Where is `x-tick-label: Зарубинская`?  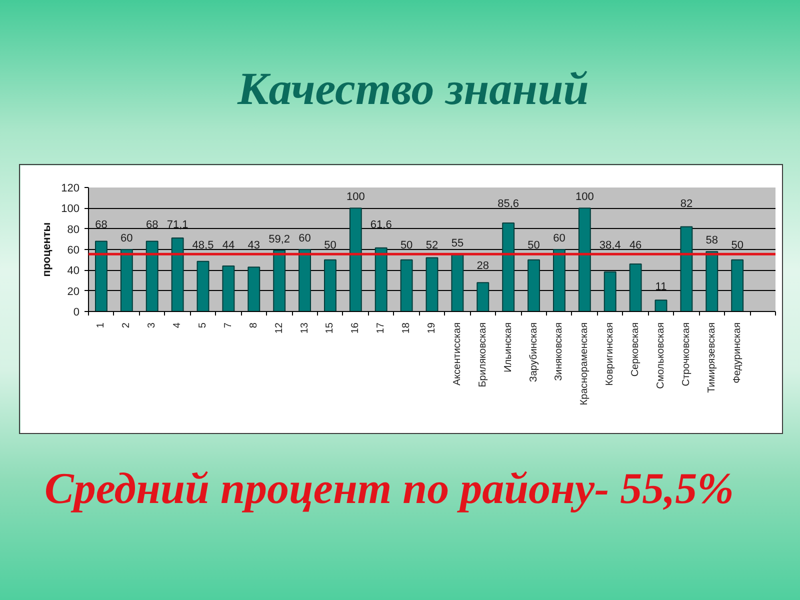
x-tick-label: Зарубинская is located at coordinates (534, 352).